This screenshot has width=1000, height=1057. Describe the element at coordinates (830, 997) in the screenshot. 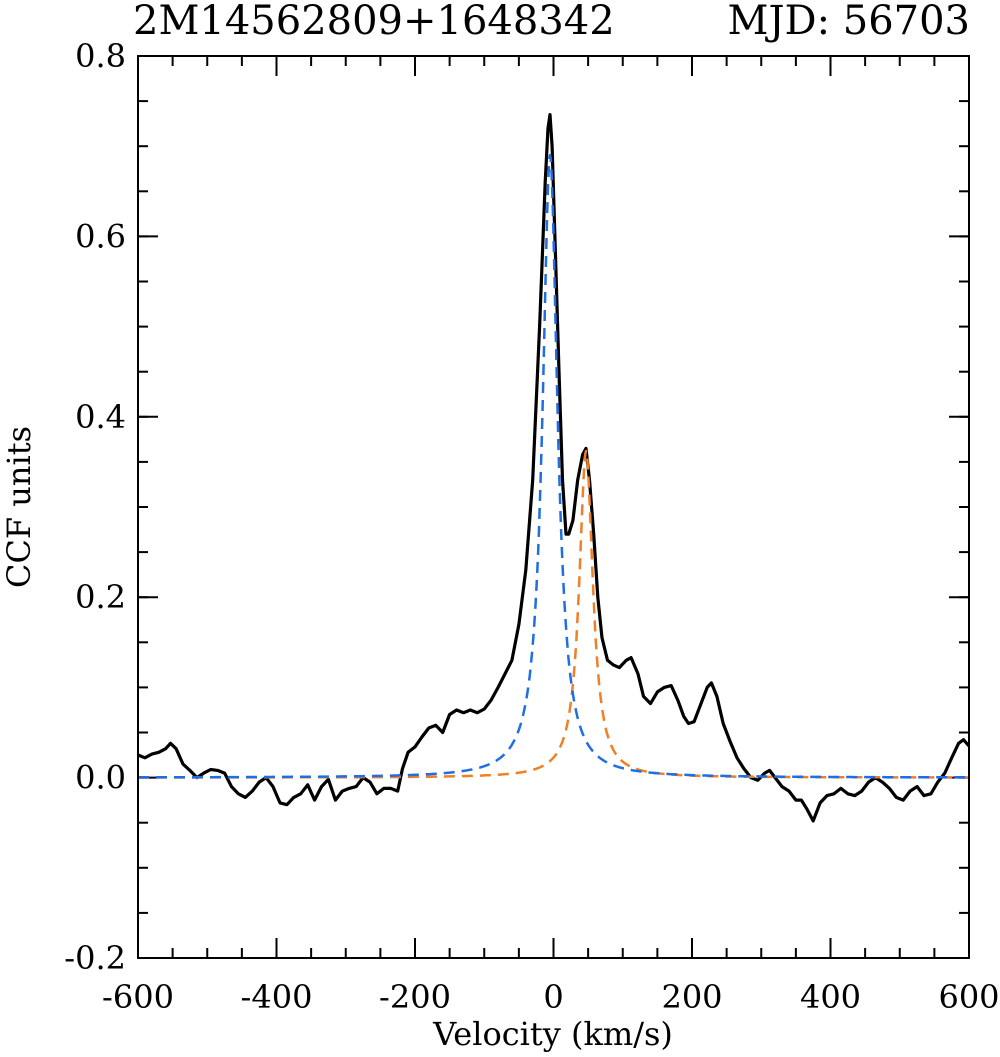

I see `x-tick-label: 400` at that location.